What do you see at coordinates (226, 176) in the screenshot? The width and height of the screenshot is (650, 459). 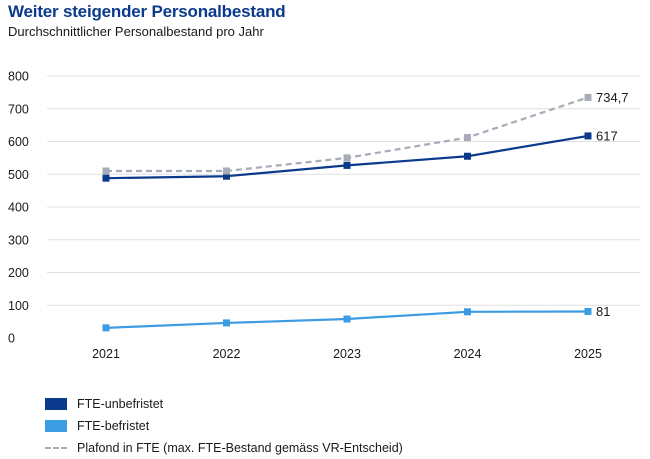 I see `data-point-s0-2022` at bounding box center [226, 176].